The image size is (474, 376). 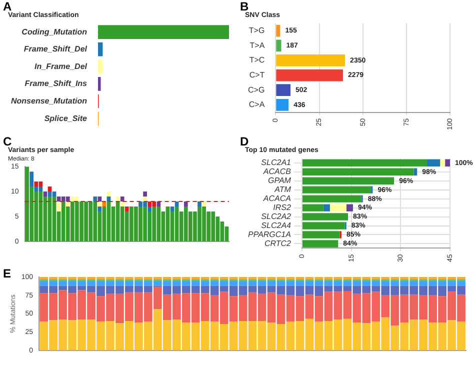 What do you see at coordinates (277, 171) in the screenshot?
I see `y-tick-label: ACACB` at bounding box center [277, 171].